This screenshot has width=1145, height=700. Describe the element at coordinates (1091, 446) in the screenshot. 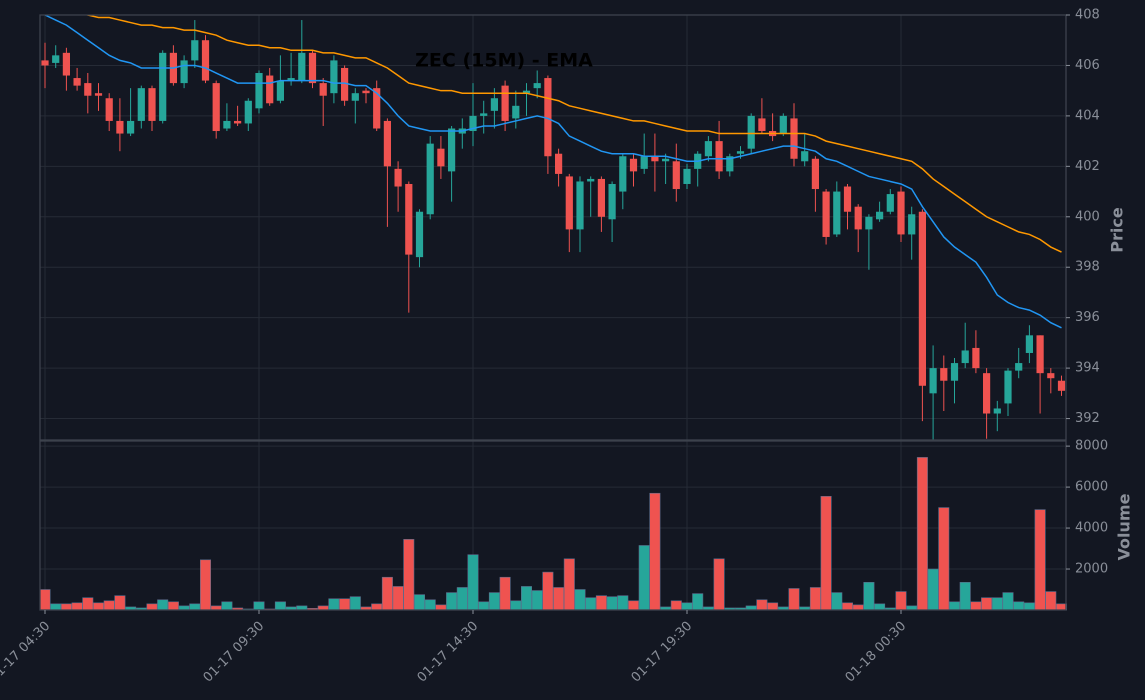

I see `volume-tick-label: 8000` at that location.